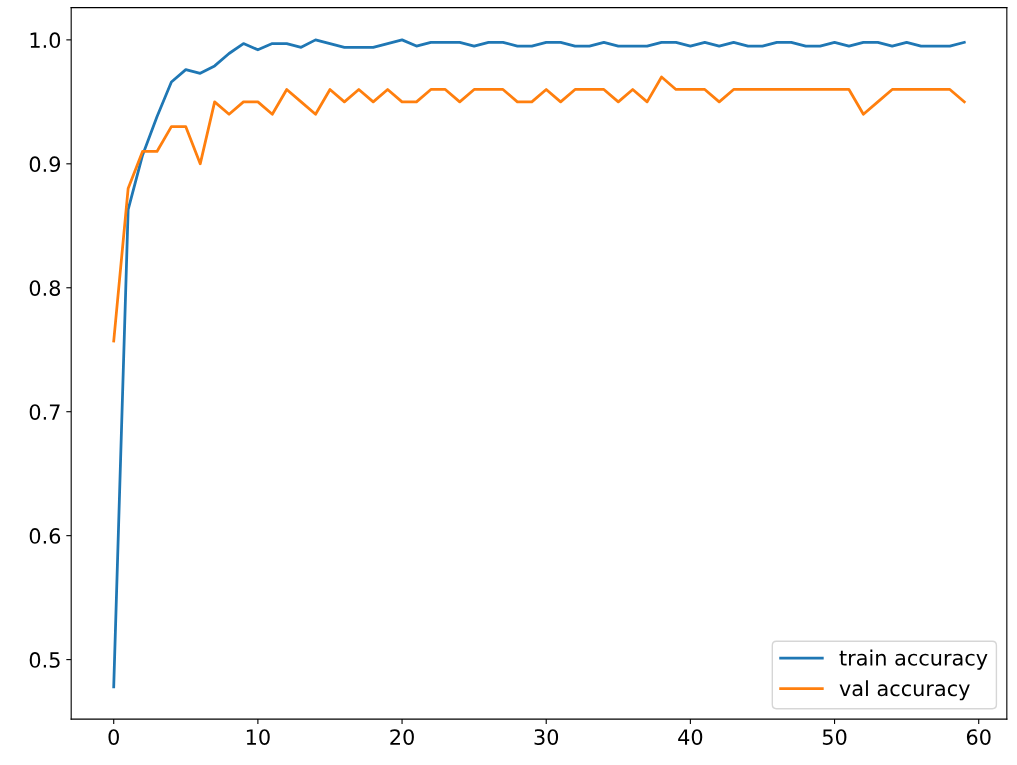 This screenshot has height=765, width=1017. I want to click on y-tick-label: 0.9, so click(44, 164).